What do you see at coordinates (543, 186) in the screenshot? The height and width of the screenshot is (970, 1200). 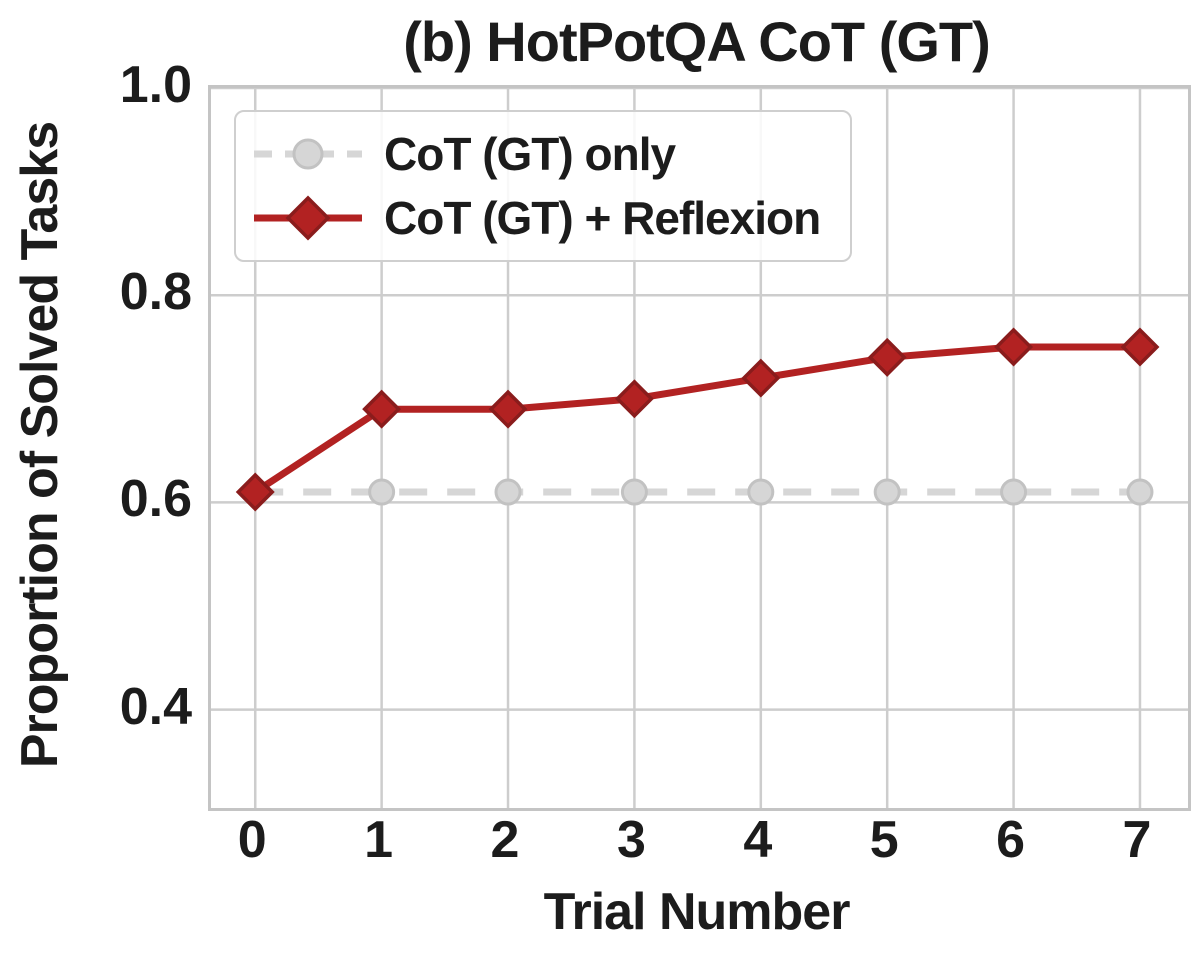 I see `legend: CoT (GT) only CoT (GT) + Reflexion` at bounding box center [543, 186].